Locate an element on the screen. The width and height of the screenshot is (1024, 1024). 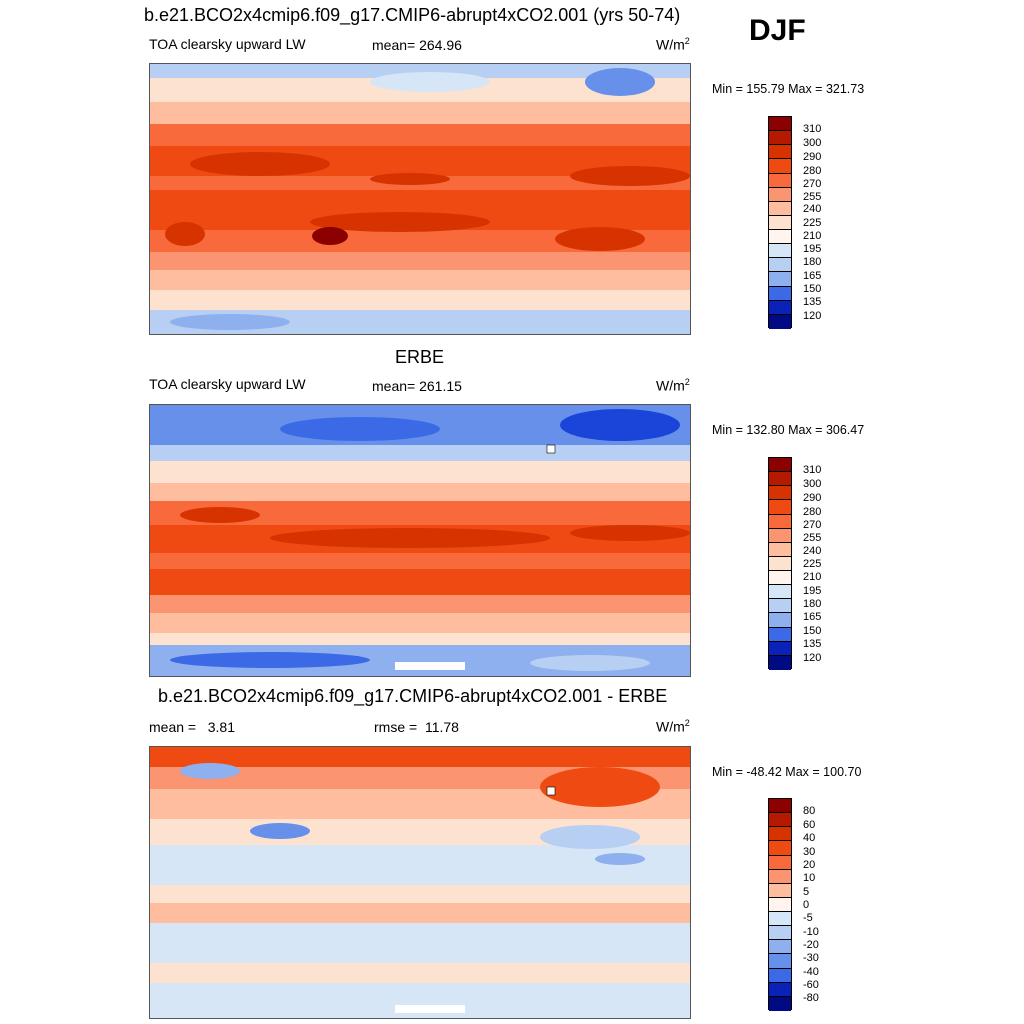
panel2-tick: 255 is located at coordinates (812, 538).